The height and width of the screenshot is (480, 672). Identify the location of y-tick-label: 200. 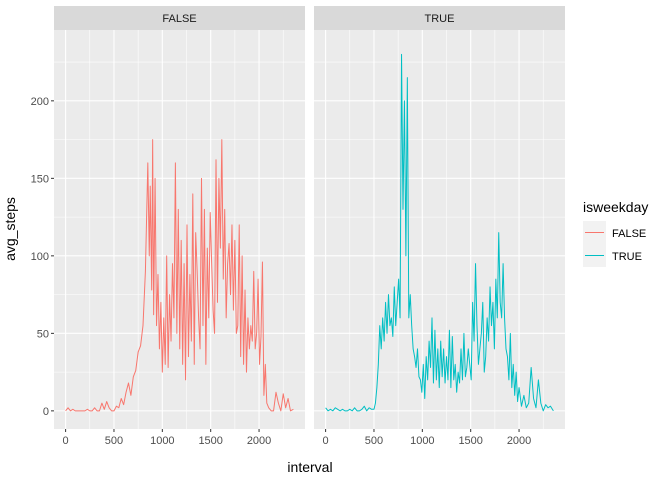
(40, 102).